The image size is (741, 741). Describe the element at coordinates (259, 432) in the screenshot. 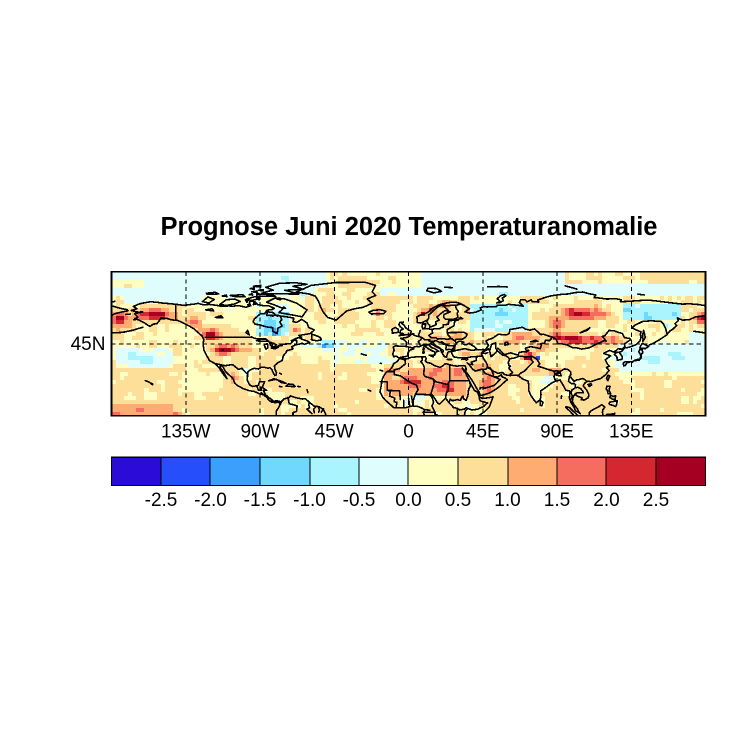

I see `svg-text: 90W` at that location.